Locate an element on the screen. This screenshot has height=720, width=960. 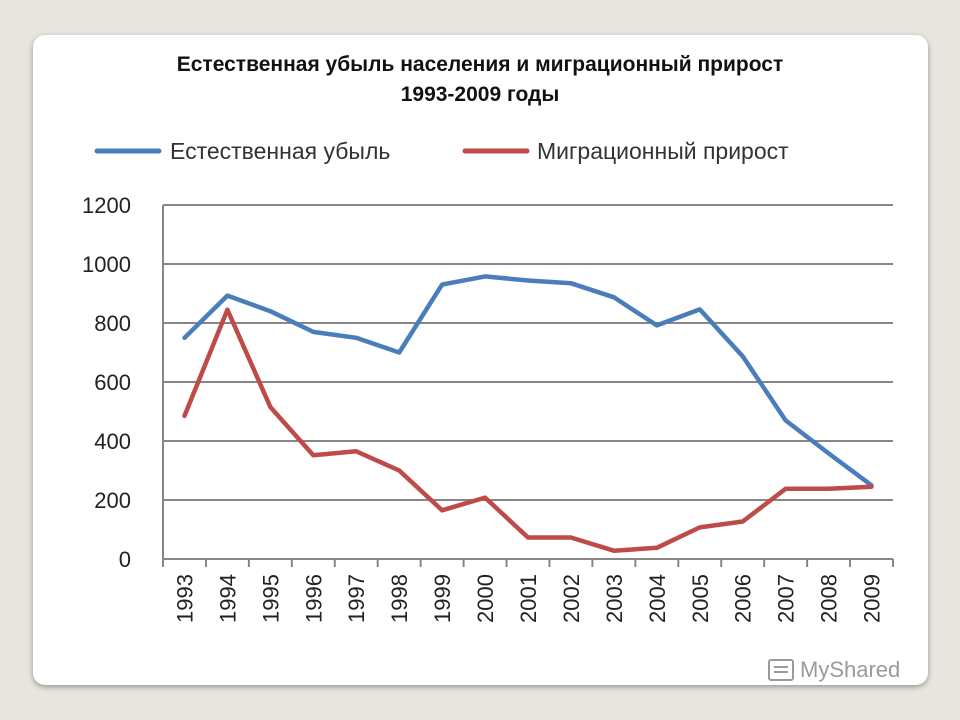
x-tick-label: 2004 is located at coordinates (657, 598).